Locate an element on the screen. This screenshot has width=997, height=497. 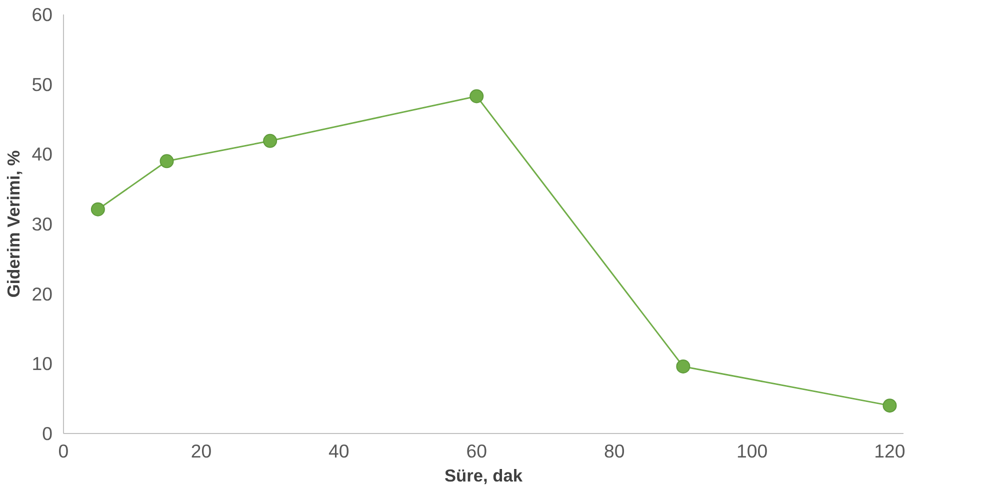
y-tick-label: 10 is located at coordinates (42, 363).